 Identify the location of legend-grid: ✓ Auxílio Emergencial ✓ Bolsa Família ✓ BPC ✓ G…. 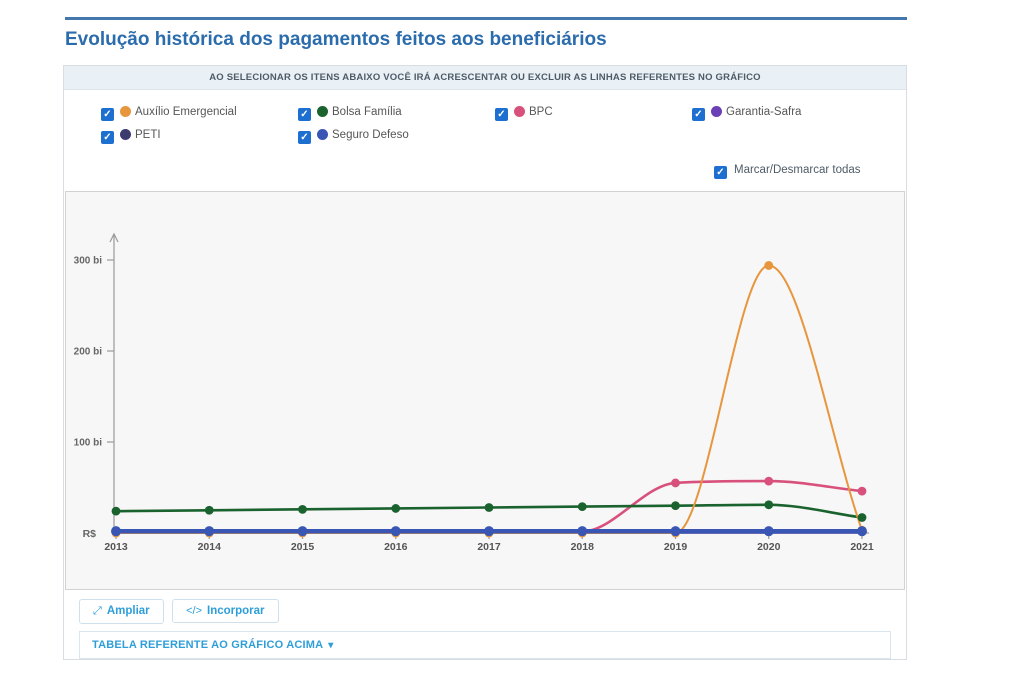
(485, 117).